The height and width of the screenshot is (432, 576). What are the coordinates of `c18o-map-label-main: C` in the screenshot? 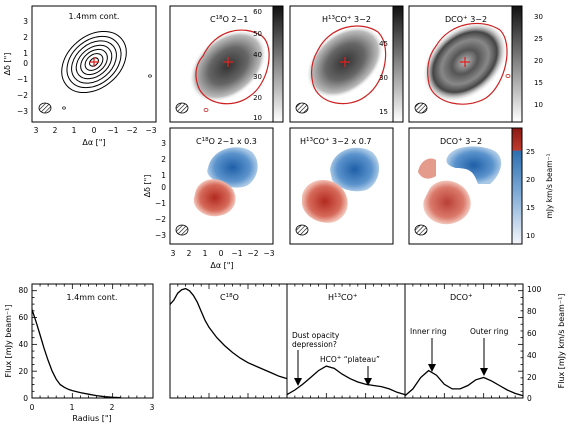 It's located at (213, 19).